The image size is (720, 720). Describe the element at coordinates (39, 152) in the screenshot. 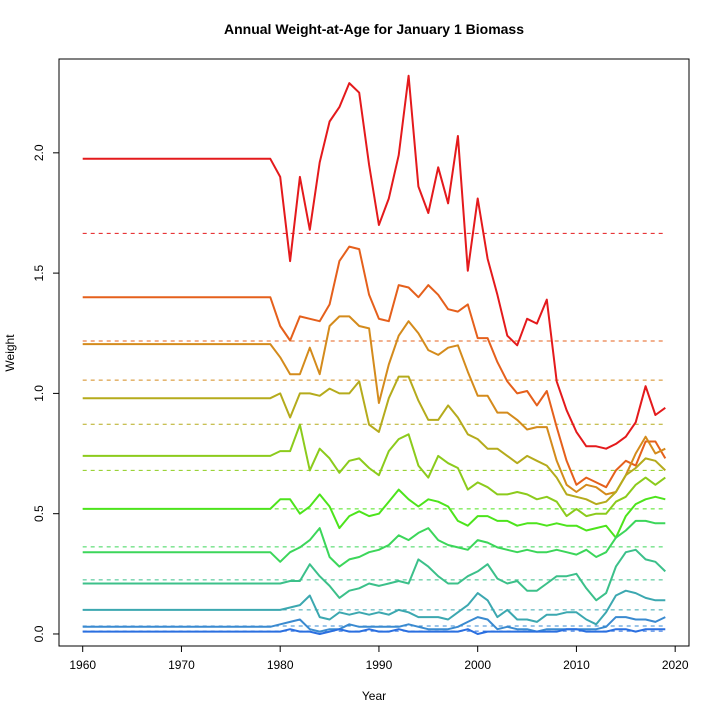

I see `y-tick-label: 2.0` at that location.